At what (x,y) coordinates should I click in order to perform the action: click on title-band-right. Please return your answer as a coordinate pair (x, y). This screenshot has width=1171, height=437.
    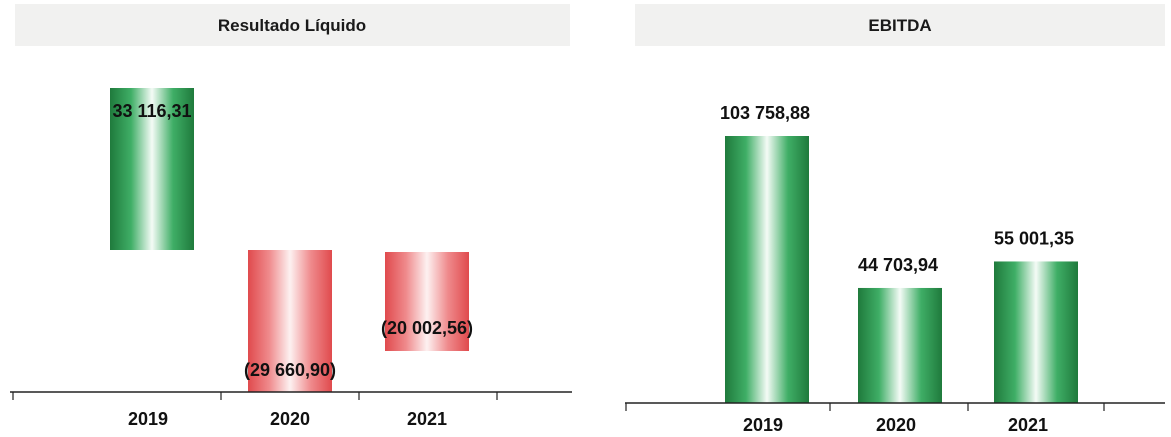
    Looking at the image, I should click on (900, 25).